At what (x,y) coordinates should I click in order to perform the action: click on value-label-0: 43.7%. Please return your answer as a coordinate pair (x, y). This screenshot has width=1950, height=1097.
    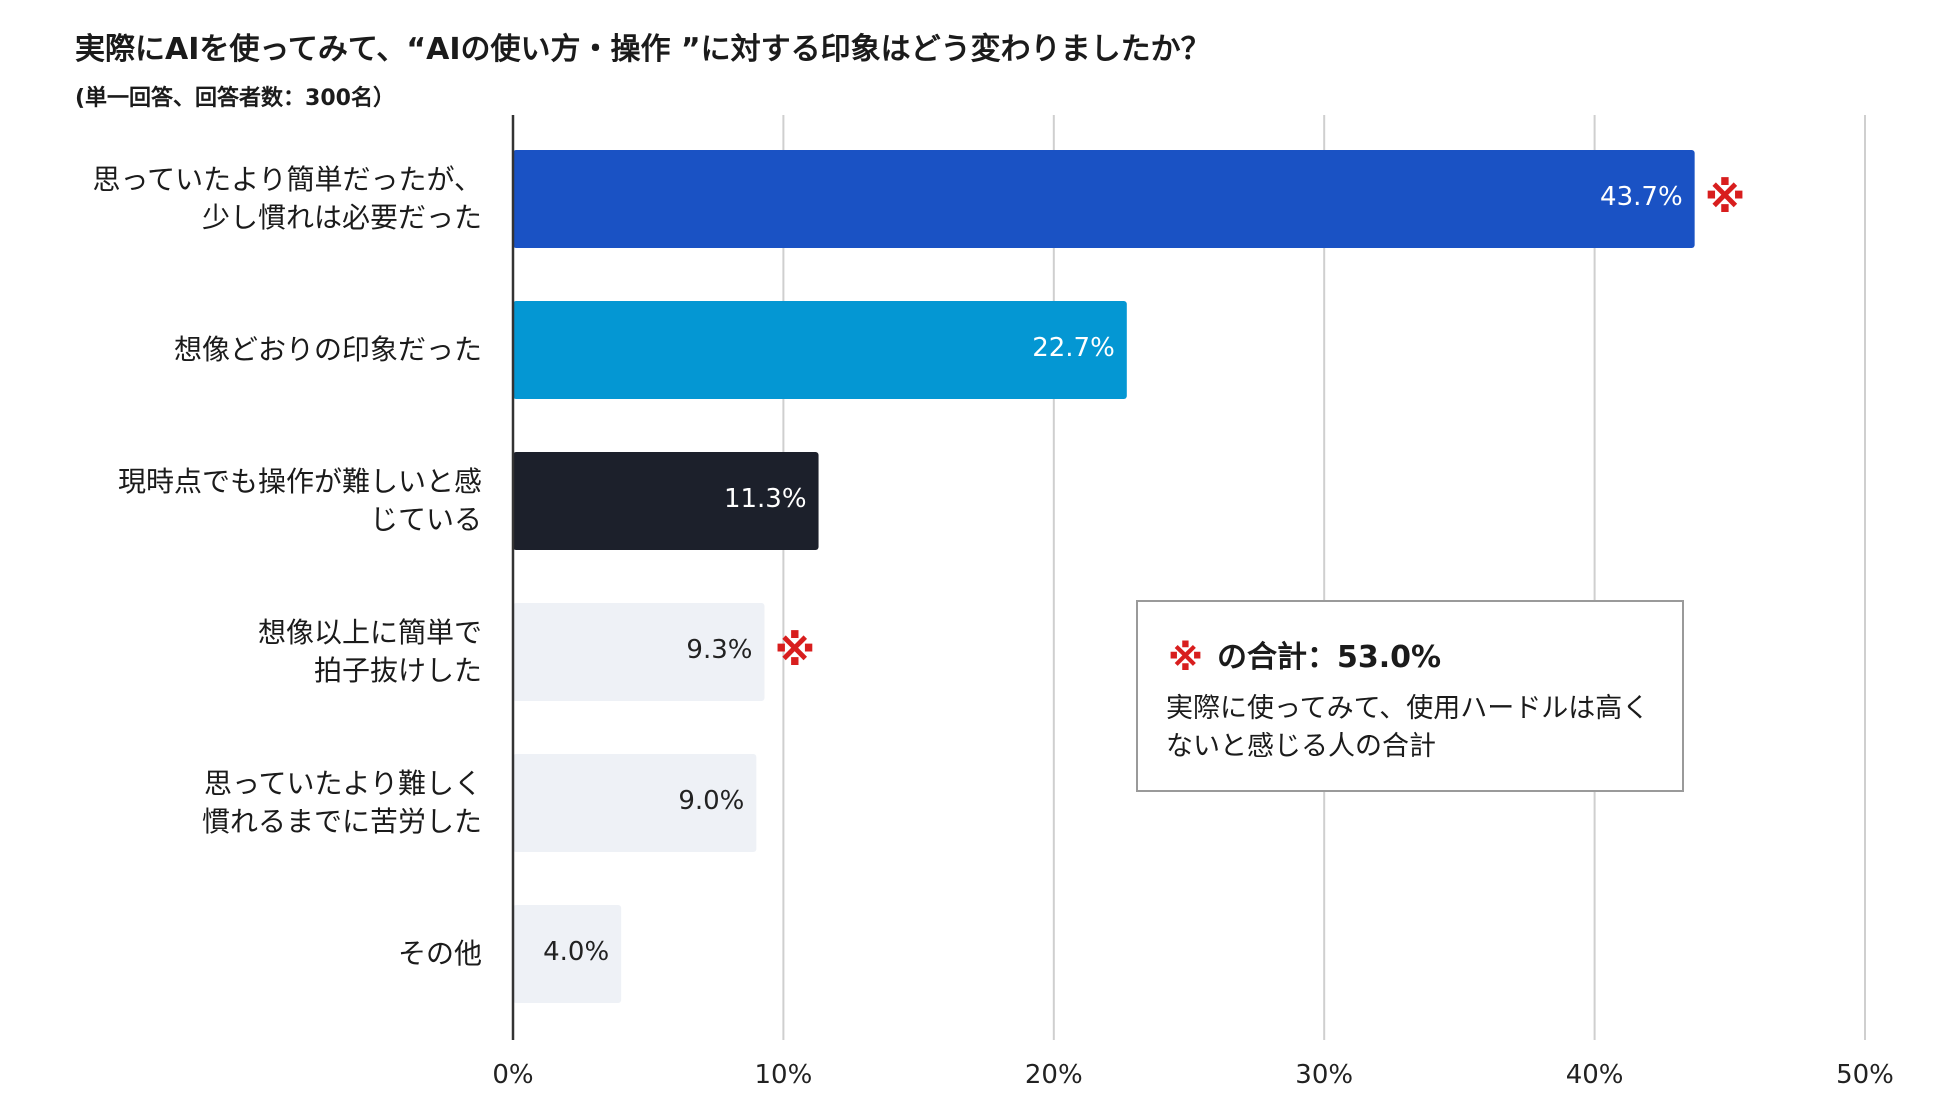
    Looking at the image, I should click on (1641, 197).